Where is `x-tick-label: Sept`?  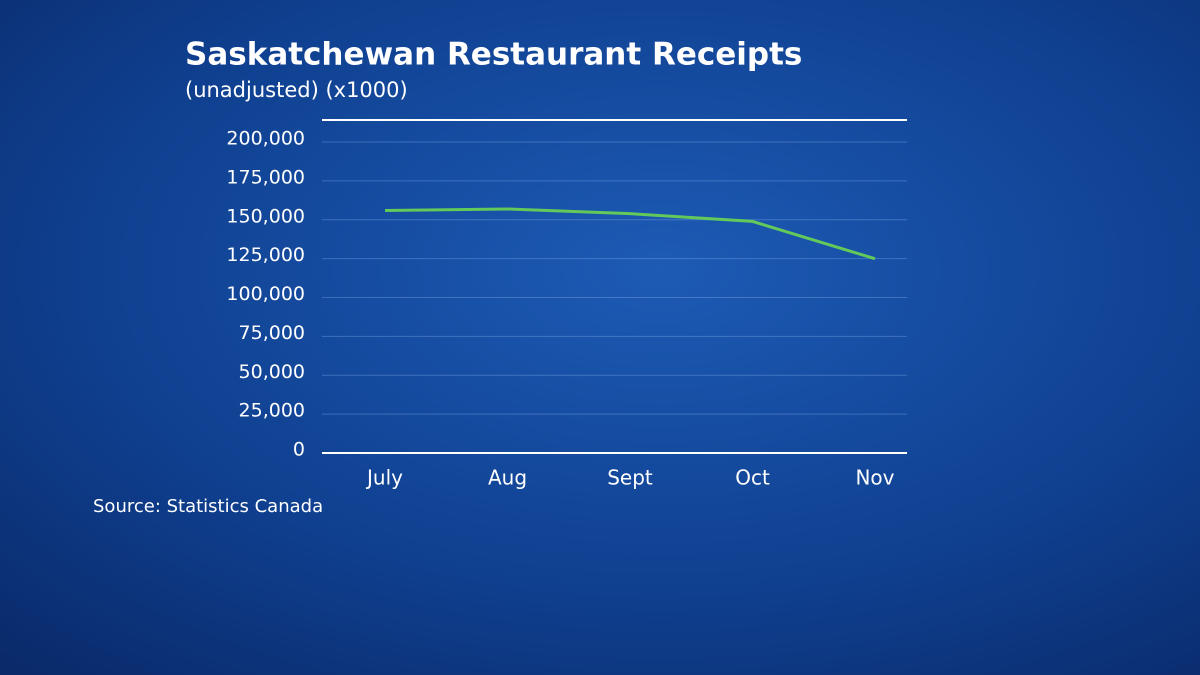 x-tick-label: Sept is located at coordinates (630, 478).